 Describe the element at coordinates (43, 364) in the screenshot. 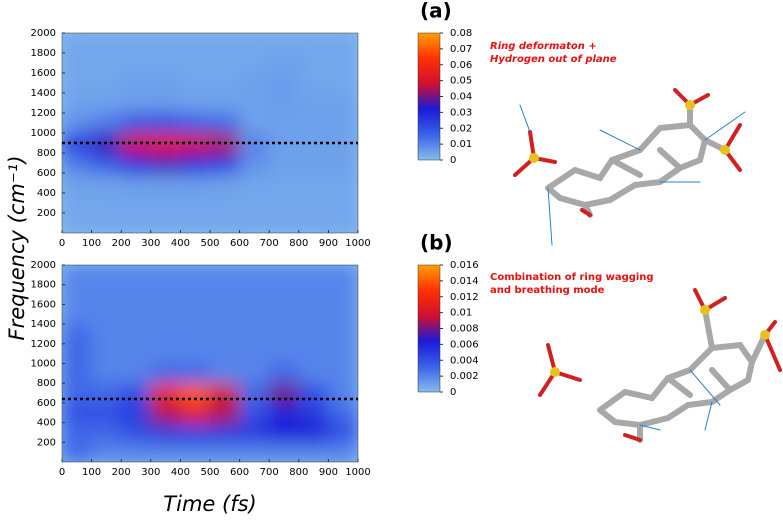

I see `y-tick-label: 1000` at that location.